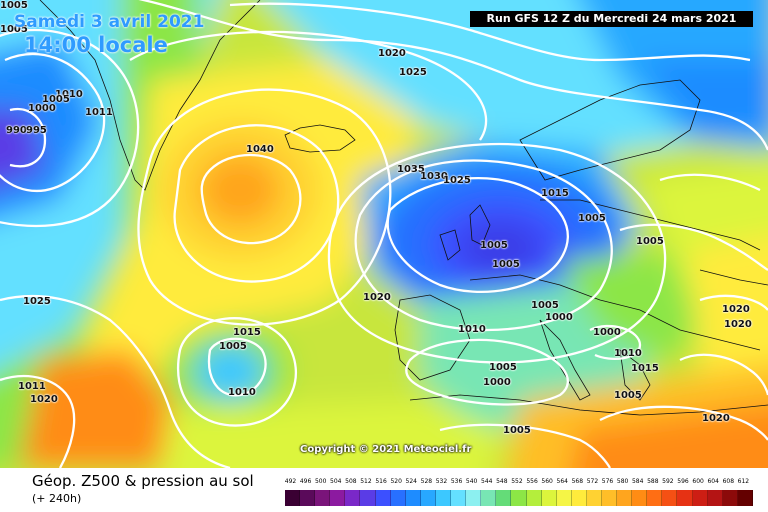 The image size is (768, 512). Describe the element at coordinates (728, 481) in the screenshot. I see `legend-value: 608` at that location.